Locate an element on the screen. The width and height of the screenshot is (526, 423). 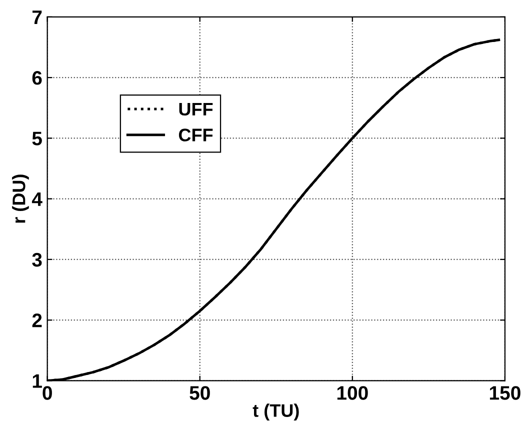
legend-label: CFF is located at coordinates (195, 135).